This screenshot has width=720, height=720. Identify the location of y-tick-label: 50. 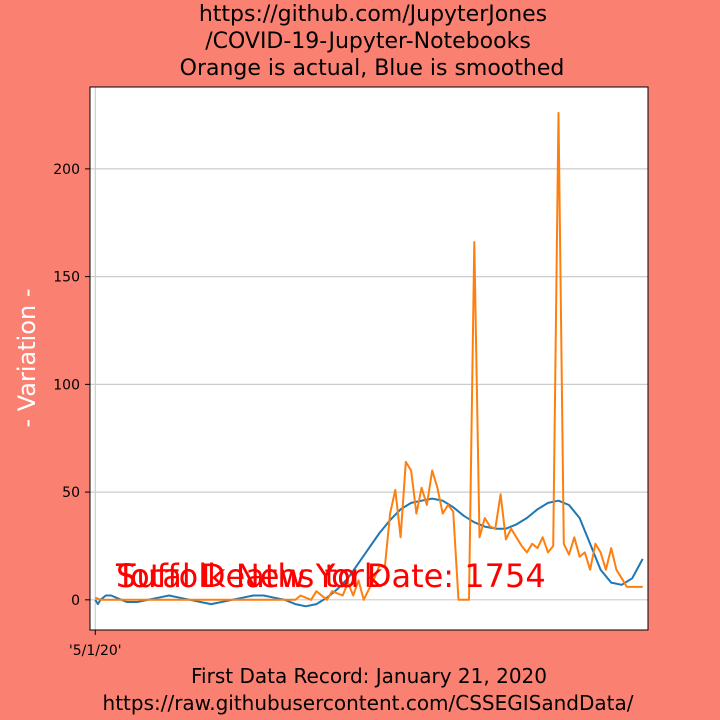
(71, 493).